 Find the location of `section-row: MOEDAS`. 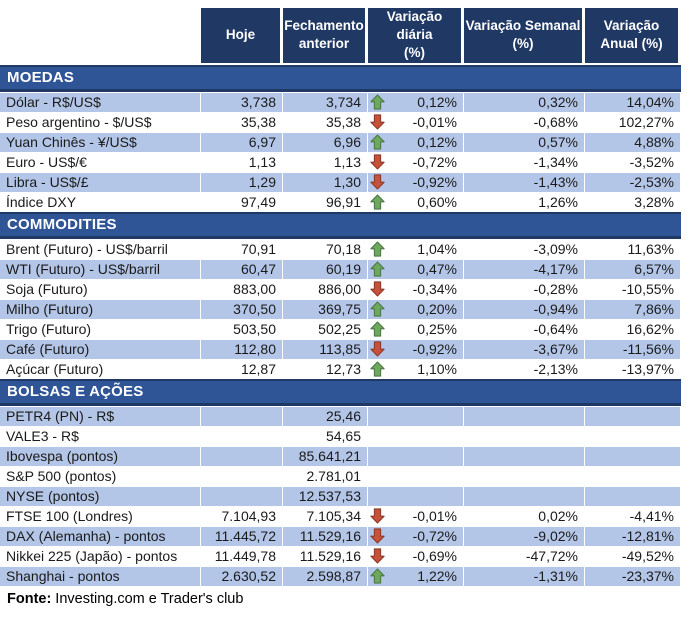

section-row: MOEDAS is located at coordinates (340, 78).